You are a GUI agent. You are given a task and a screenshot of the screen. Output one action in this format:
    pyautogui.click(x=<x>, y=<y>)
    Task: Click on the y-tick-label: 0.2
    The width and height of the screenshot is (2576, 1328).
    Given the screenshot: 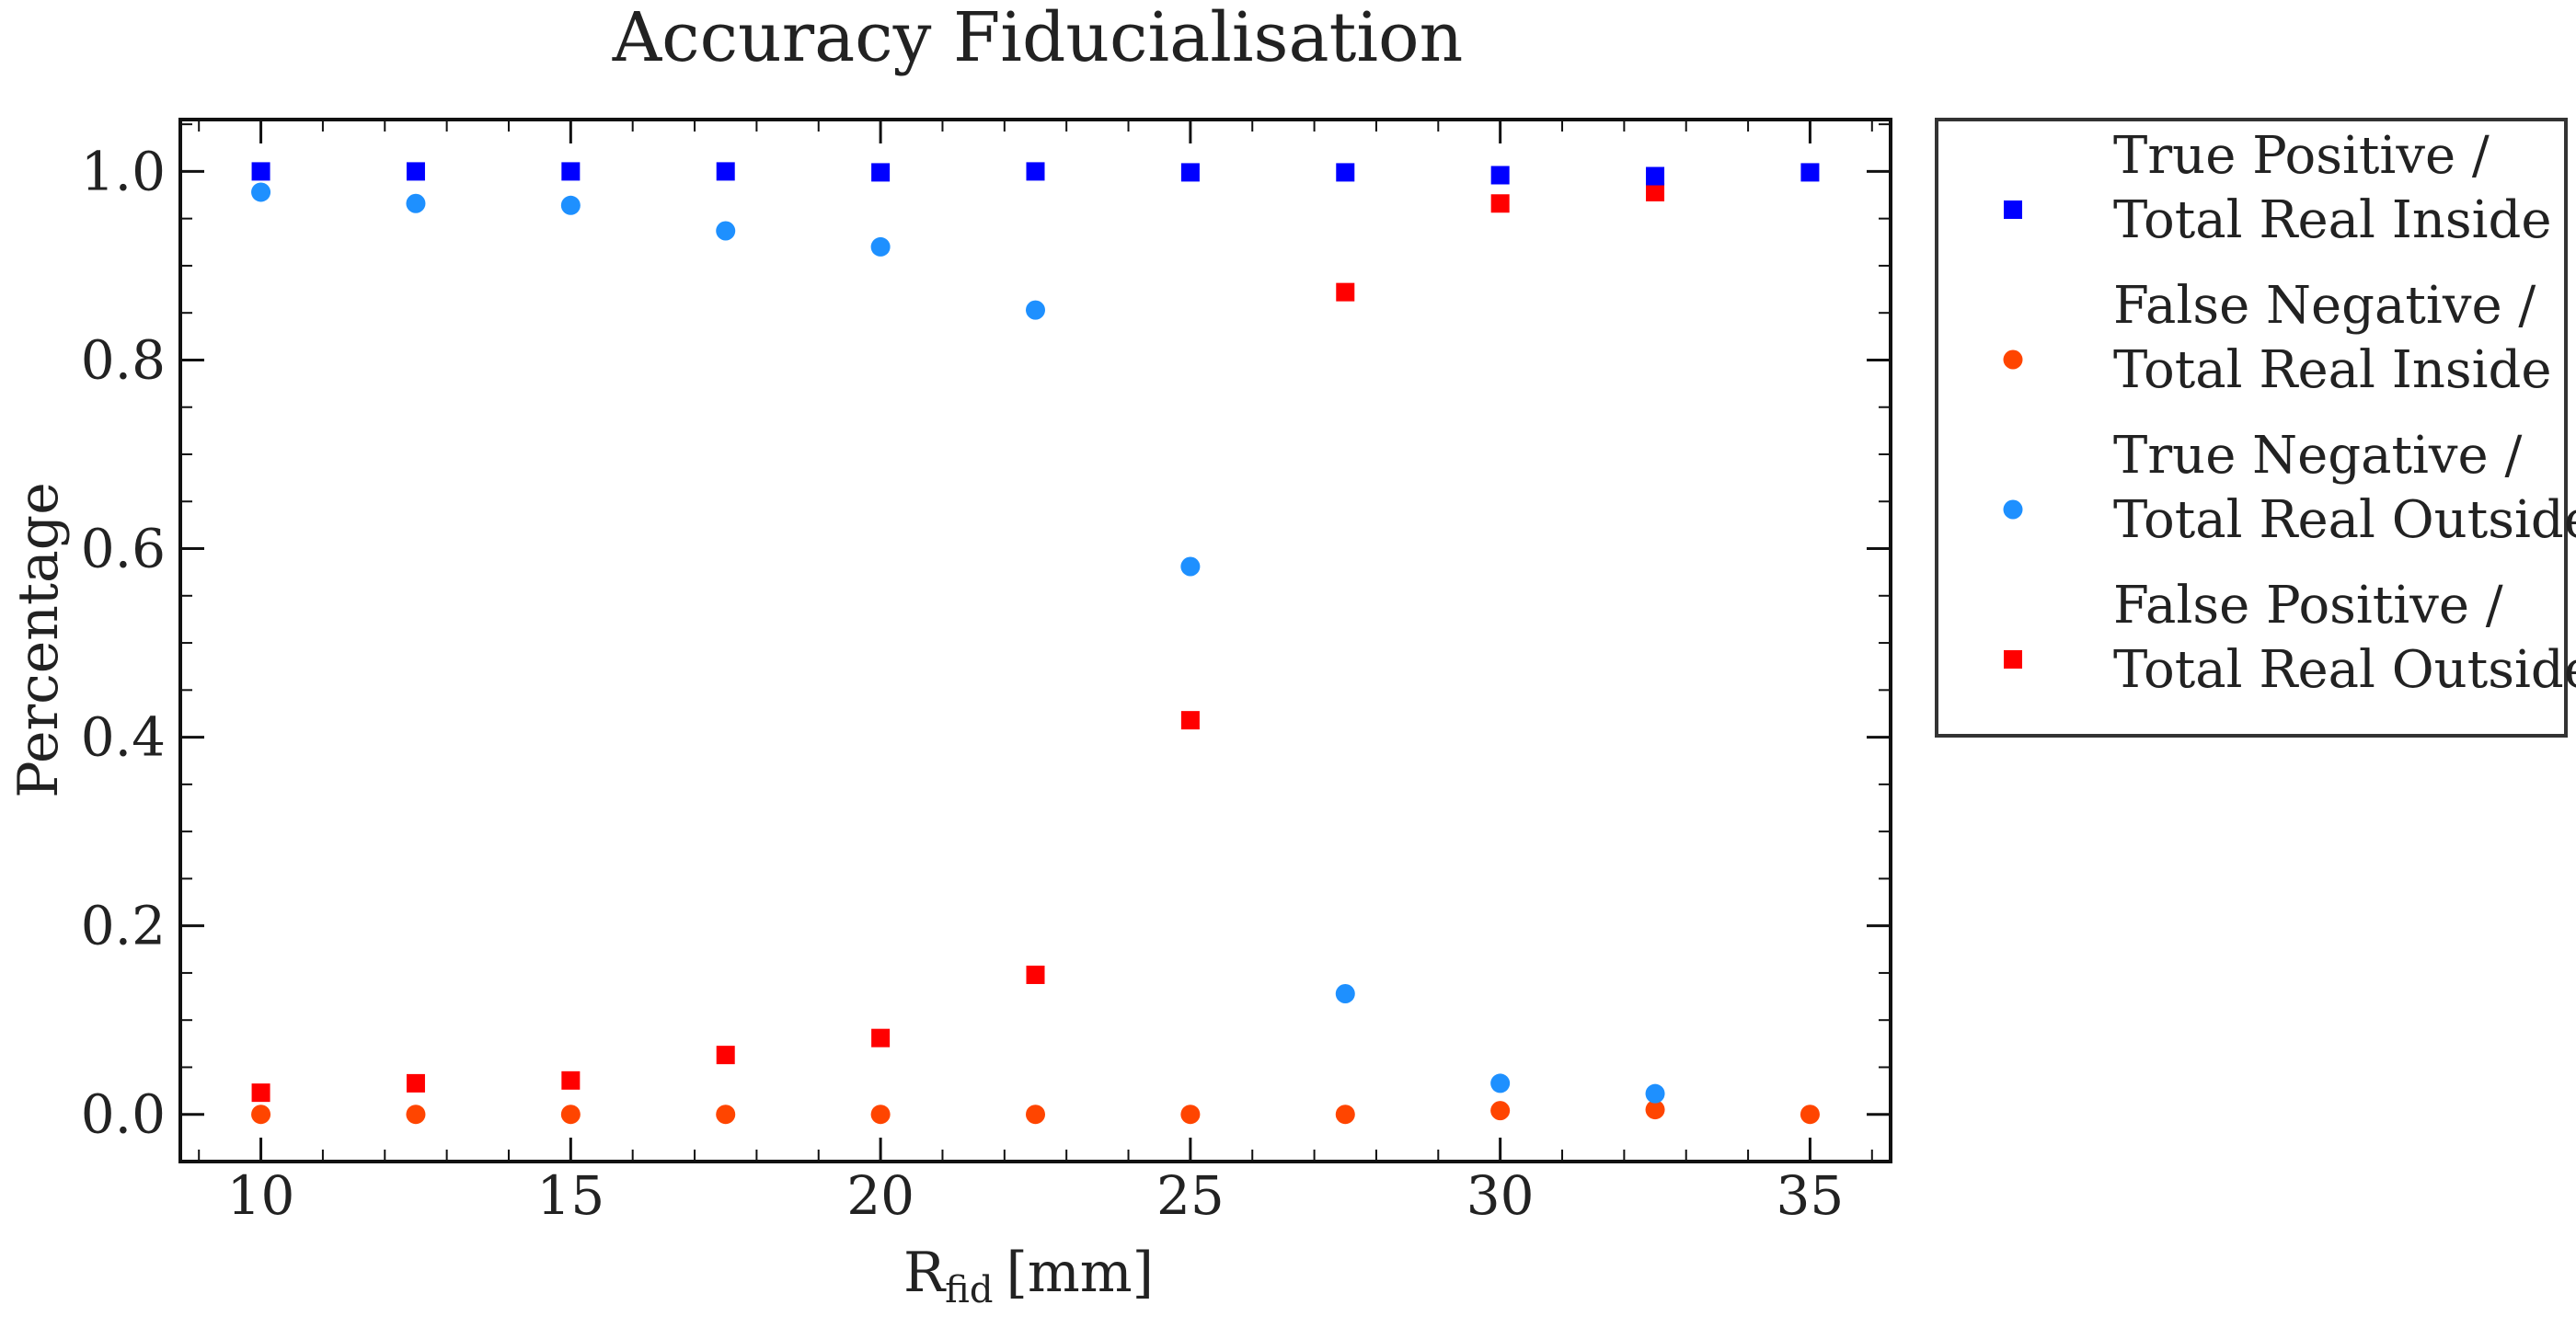 What is the action you would take?
    pyautogui.click(x=123, y=926)
    